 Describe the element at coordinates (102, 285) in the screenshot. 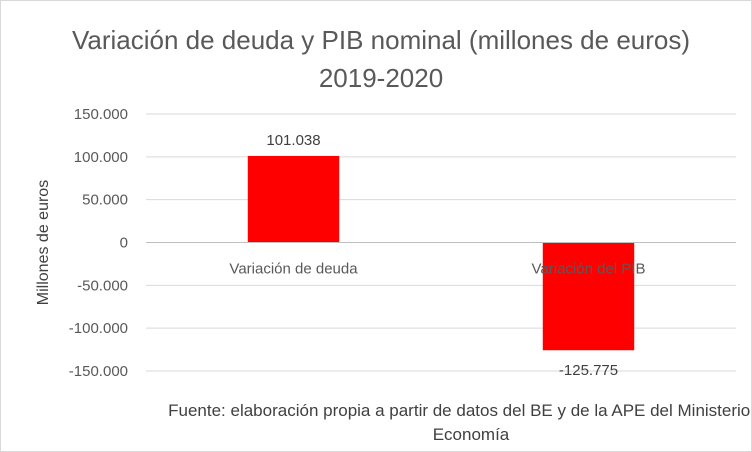

I see `y-tick-label: -50.000` at that location.